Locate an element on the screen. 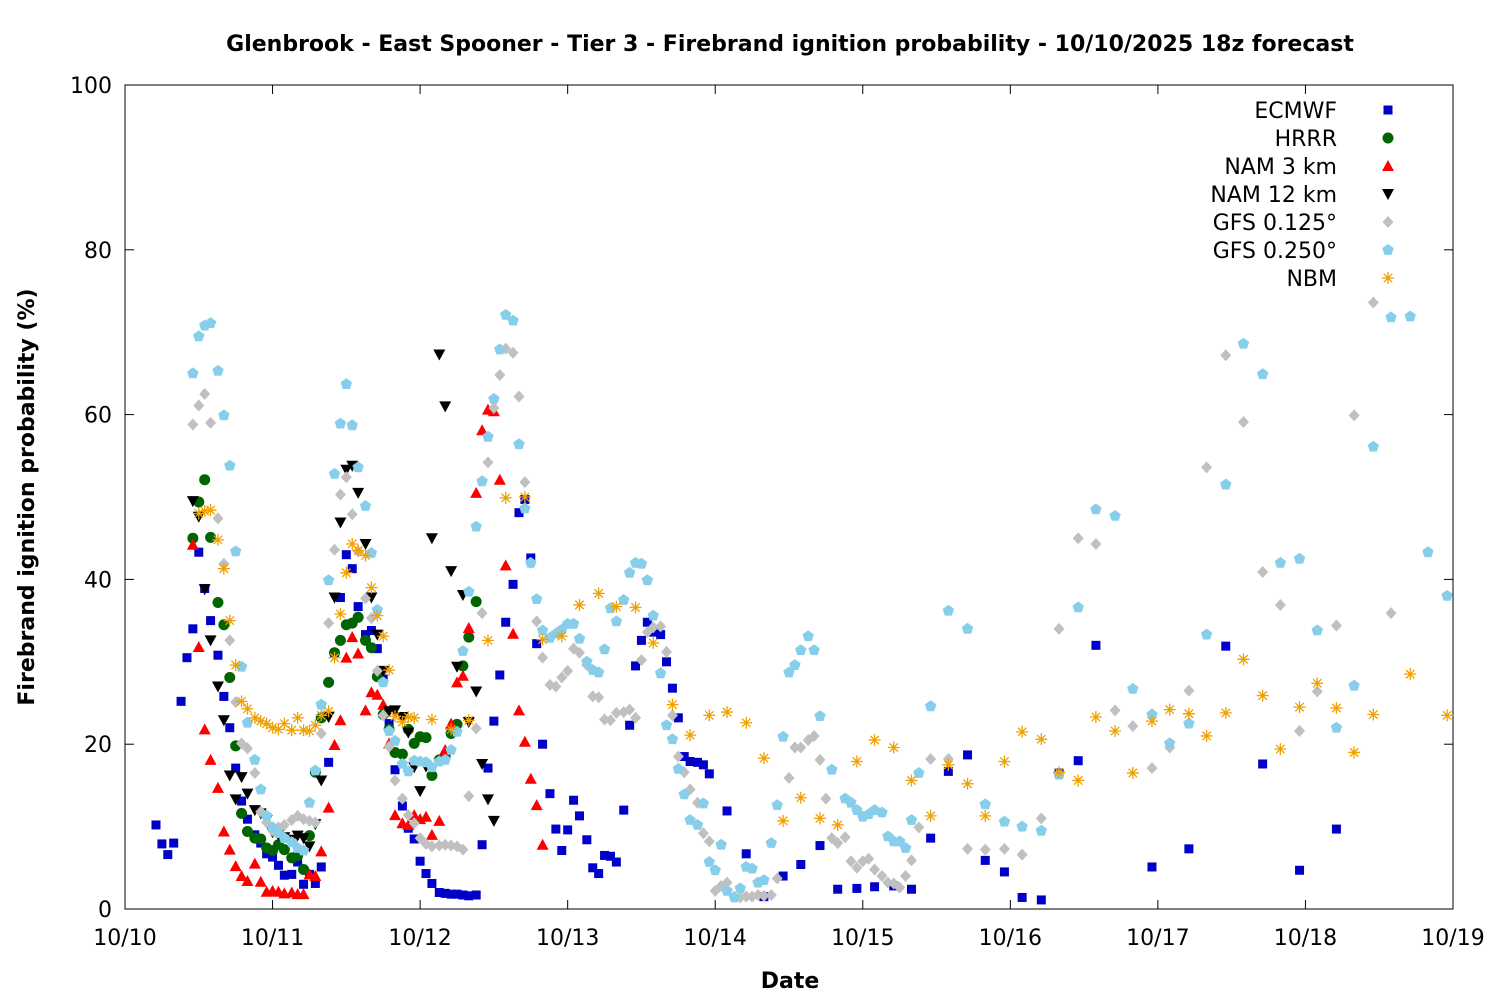 Image resolution: width=1500 pixels, height=1000 pixels. y-tick-label: 0 is located at coordinates (105, 910).